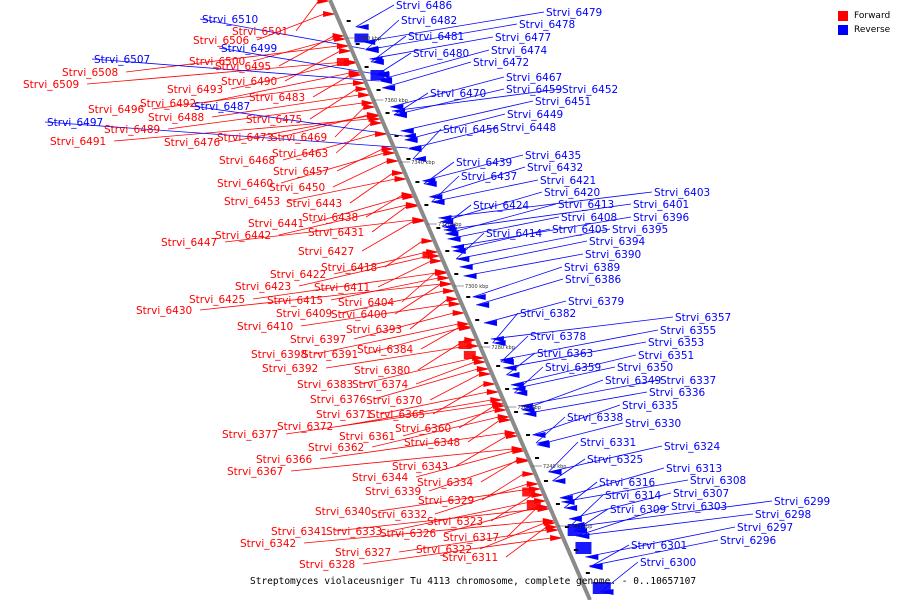  What do you see at coordinates (864, 16) in the screenshot?
I see `legend-forward: Forward` at bounding box center [864, 16].